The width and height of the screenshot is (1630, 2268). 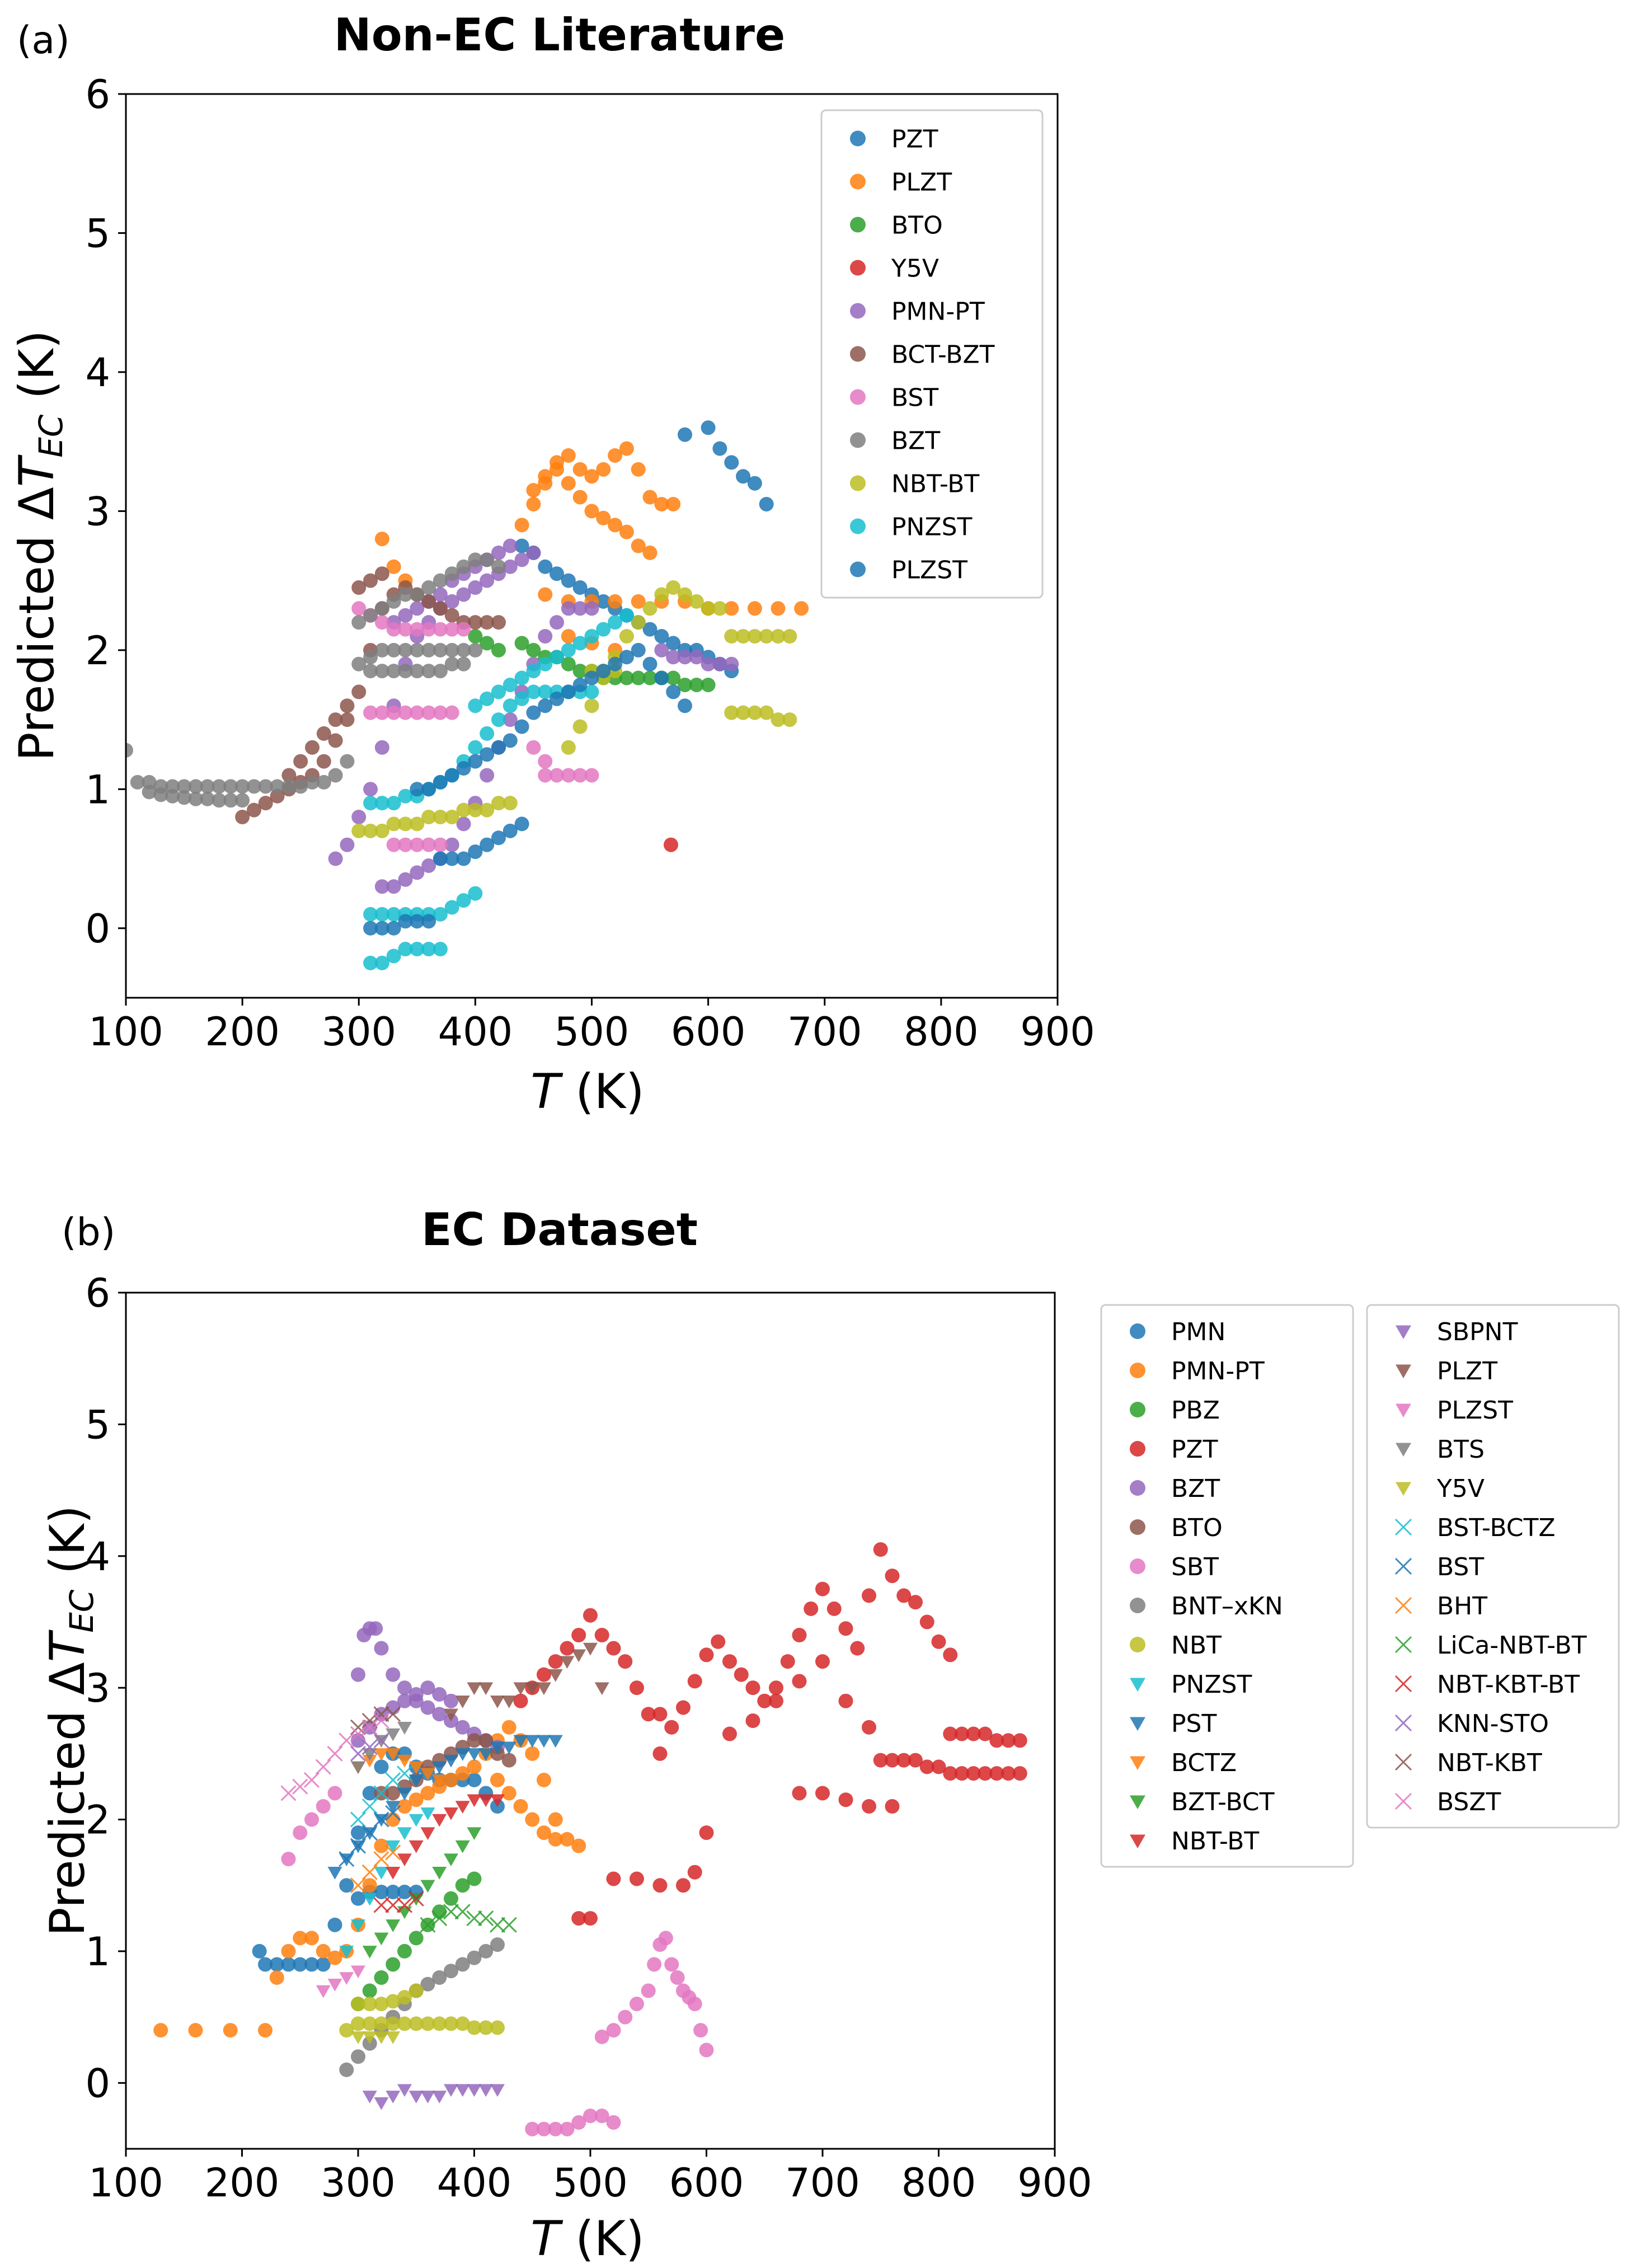 What do you see at coordinates (1467, 1371) in the screenshot?
I see `legend-label: PLZT` at bounding box center [1467, 1371].